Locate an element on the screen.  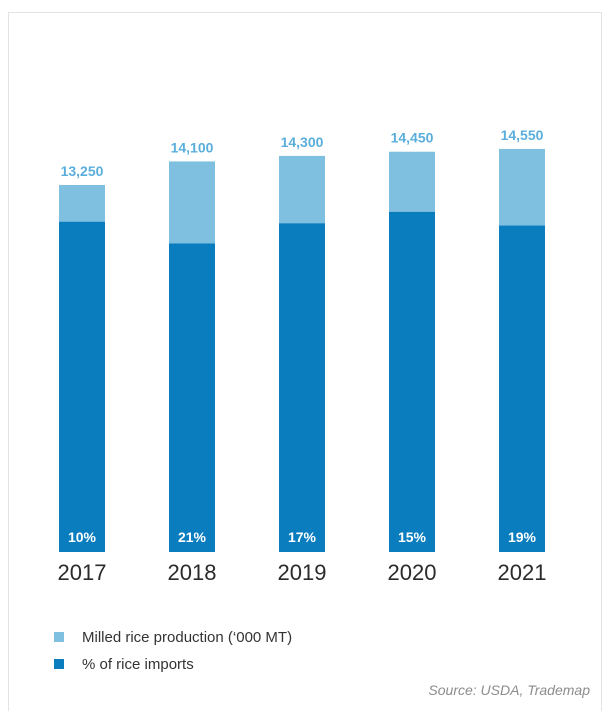
pct-label-2021: 19% is located at coordinates (522, 537).